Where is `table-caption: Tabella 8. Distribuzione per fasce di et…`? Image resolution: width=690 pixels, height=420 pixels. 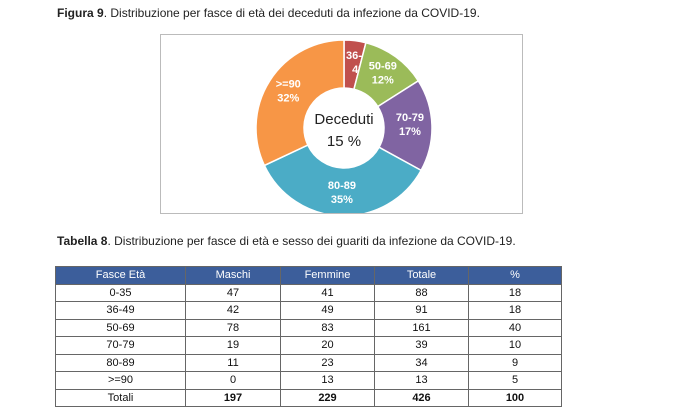 table-caption: Tabella 8. Distribuzione per fasce di et… is located at coordinates (286, 241).